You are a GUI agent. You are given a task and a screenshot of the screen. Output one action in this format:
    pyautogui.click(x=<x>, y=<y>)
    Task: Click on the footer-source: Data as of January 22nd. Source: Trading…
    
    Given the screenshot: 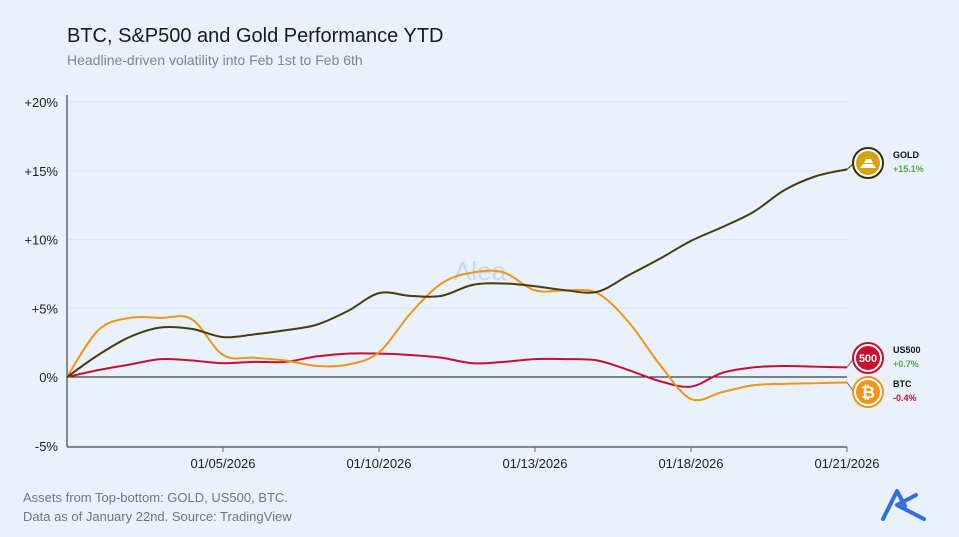 What is the action you would take?
    pyautogui.click(x=157, y=516)
    